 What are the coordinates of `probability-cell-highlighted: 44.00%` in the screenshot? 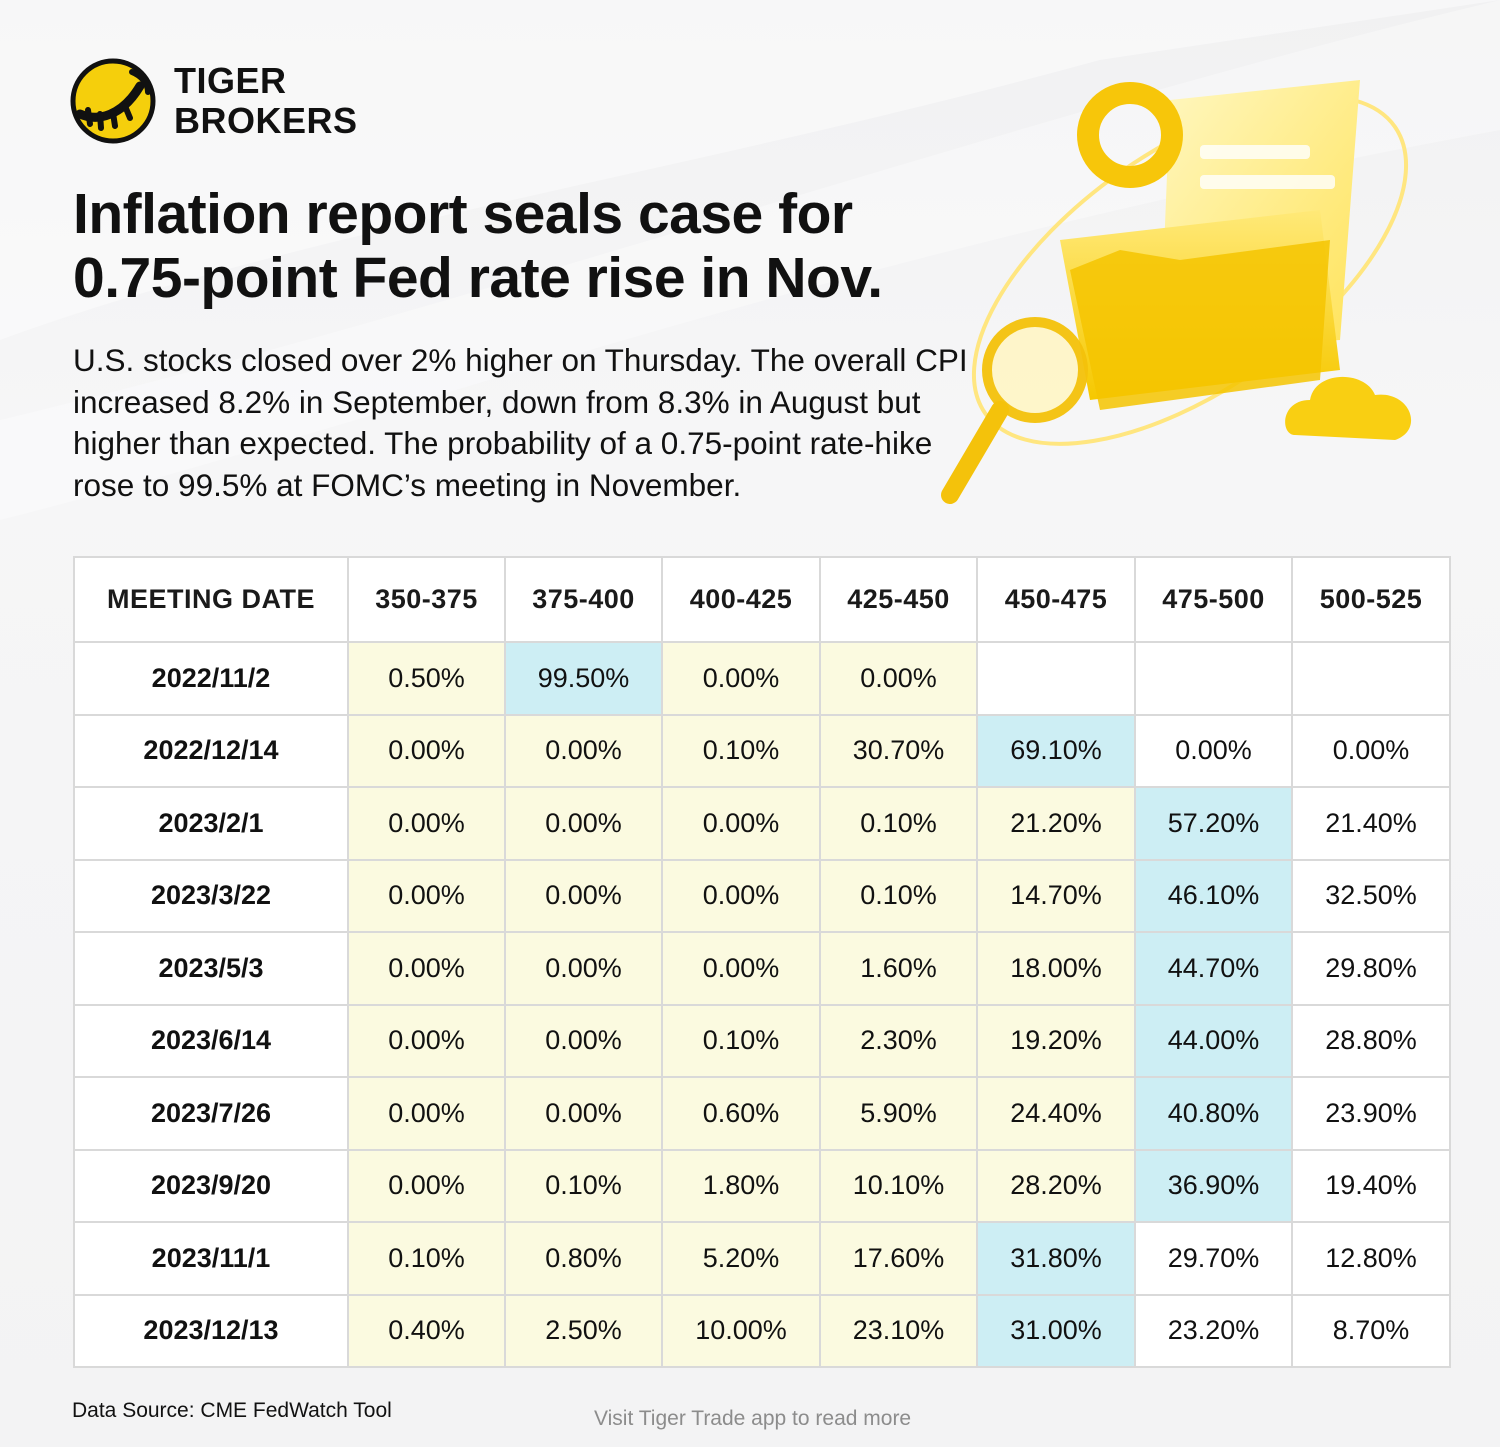 It's located at (1213, 1040).